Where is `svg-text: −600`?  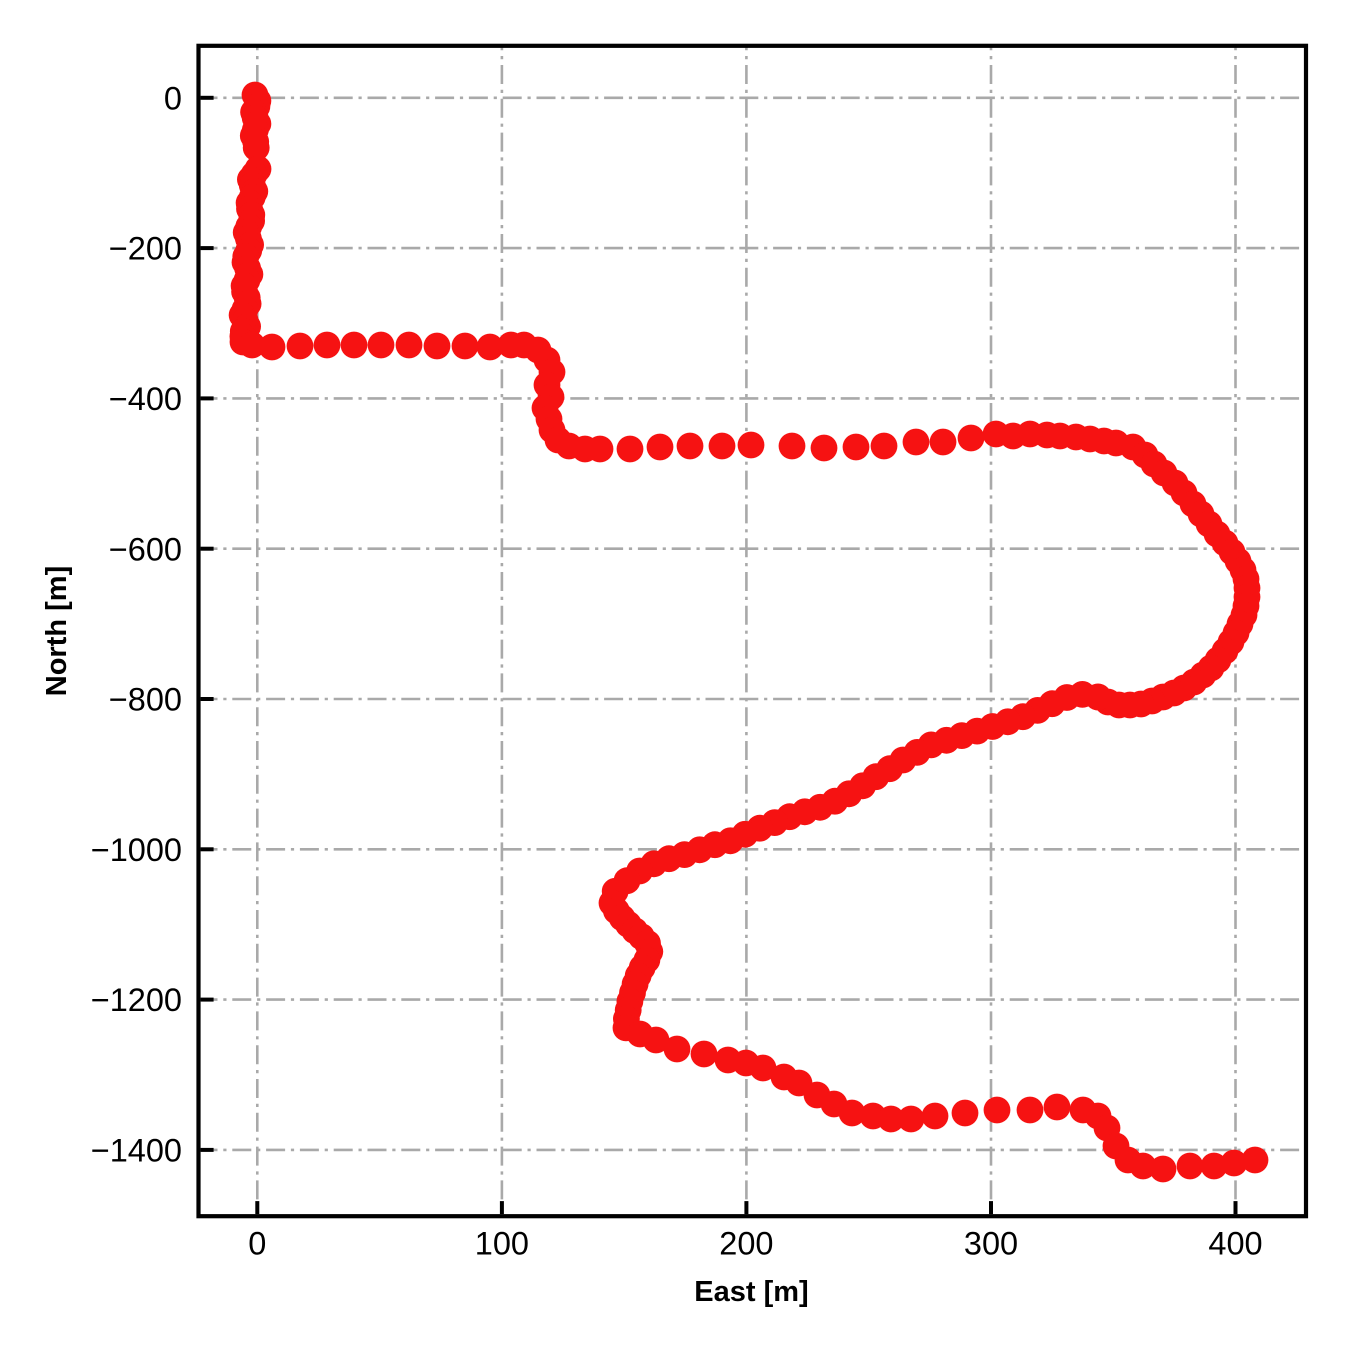
svg-text: −600 is located at coordinates (145, 549).